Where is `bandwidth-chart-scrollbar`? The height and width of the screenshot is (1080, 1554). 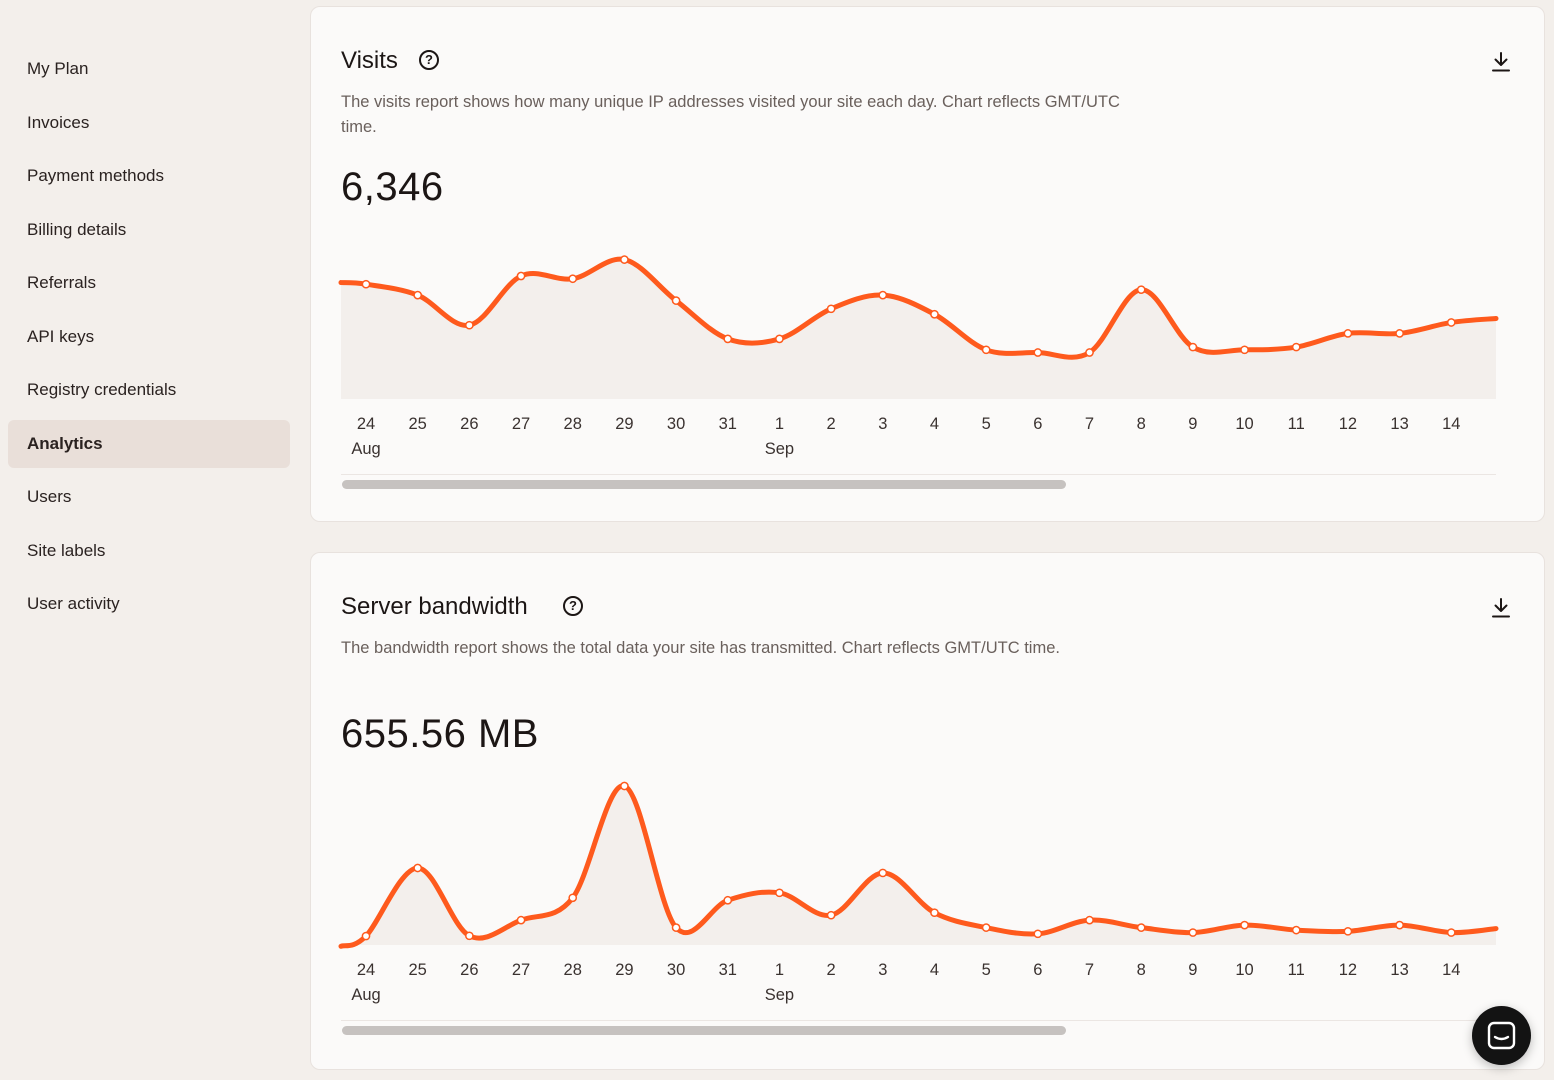
bandwidth-chart-scrollbar is located at coordinates (918, 1028).